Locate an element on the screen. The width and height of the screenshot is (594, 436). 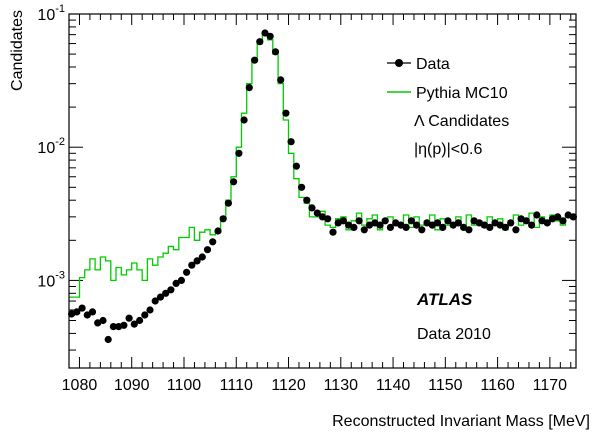
x-tick-label: 1160 is located at coordinates (497, 385).